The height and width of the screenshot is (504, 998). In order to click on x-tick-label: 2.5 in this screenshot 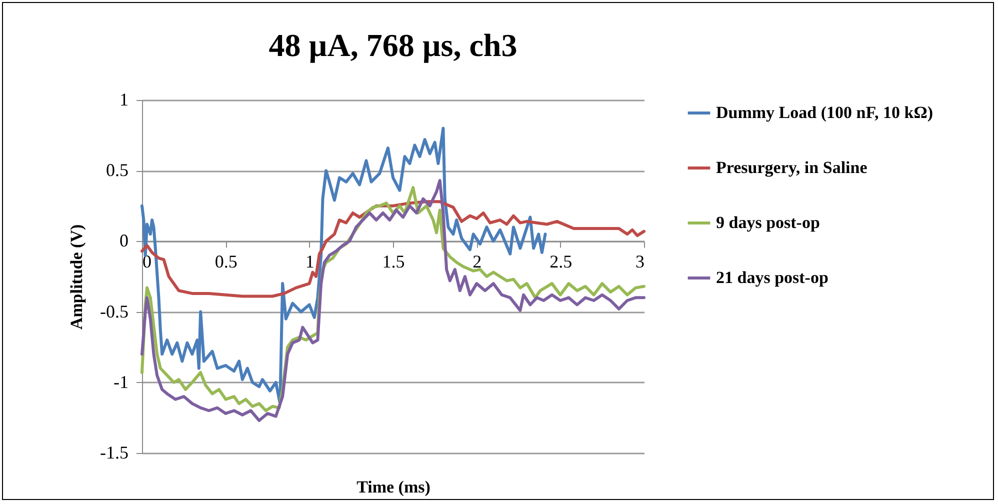, I will do `click(561, 262)`.